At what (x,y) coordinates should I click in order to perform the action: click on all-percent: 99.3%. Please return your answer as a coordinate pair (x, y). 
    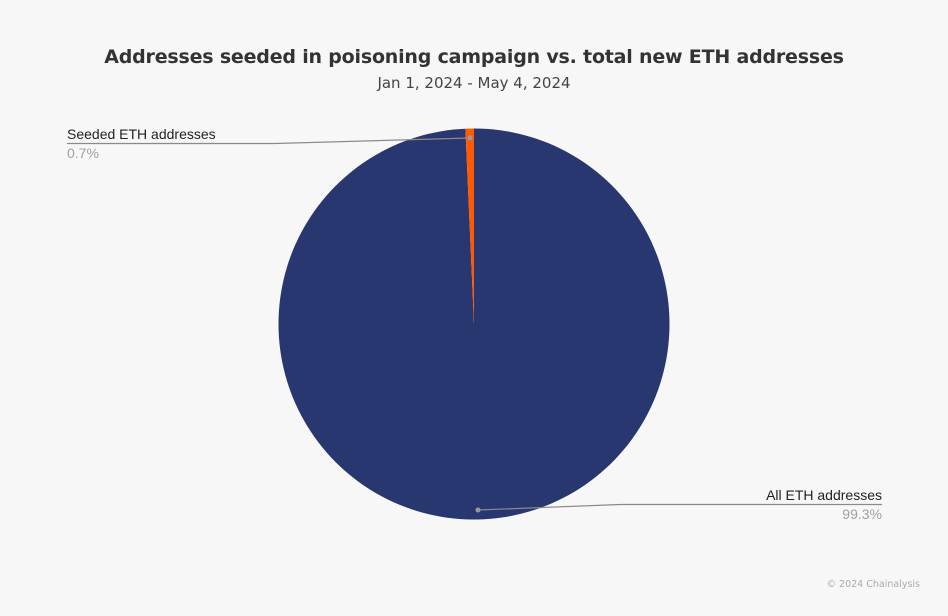
    Looking at the image, I should click on (862, 514).